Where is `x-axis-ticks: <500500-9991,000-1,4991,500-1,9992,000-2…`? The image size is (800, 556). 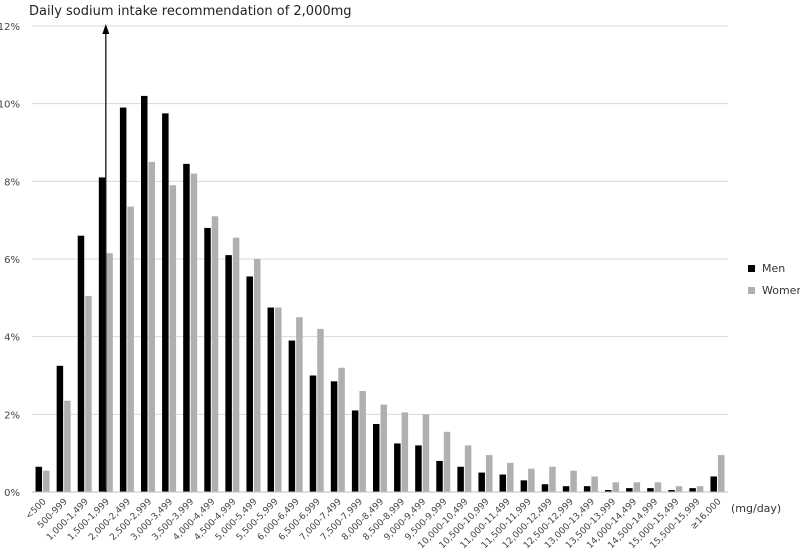 x-axis-ticks: <500500-9991,000-1,4991,500-1,9992,000-2… is located at coordinates (374, 524).